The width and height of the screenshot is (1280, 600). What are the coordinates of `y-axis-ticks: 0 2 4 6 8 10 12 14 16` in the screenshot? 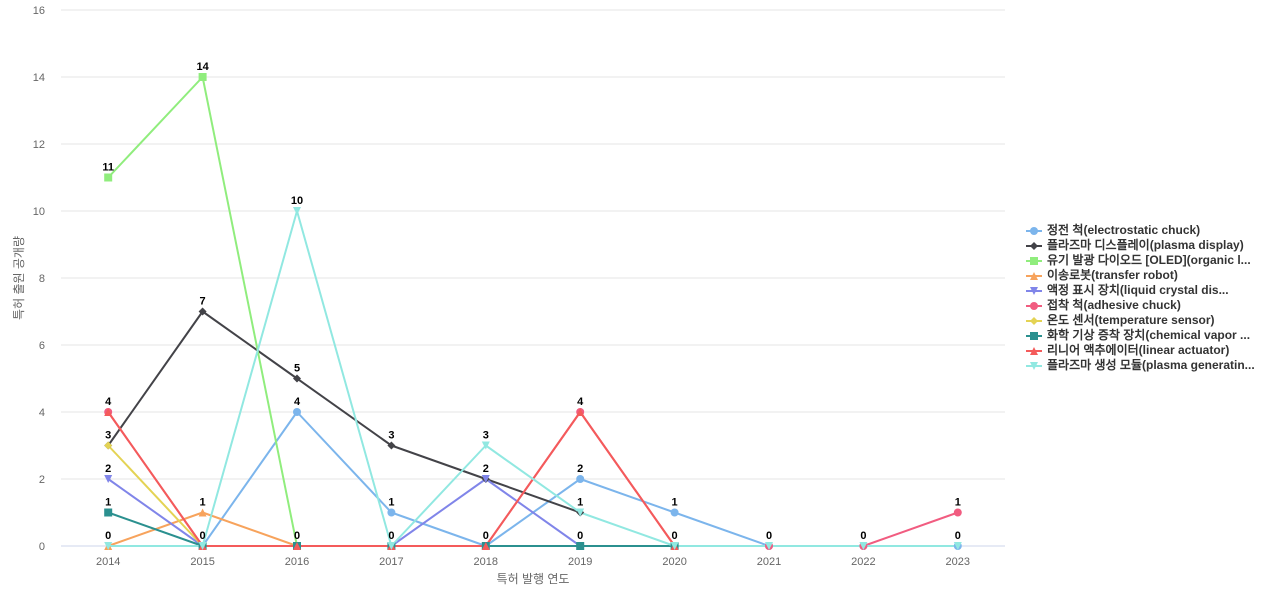 It's located at (39, 279).